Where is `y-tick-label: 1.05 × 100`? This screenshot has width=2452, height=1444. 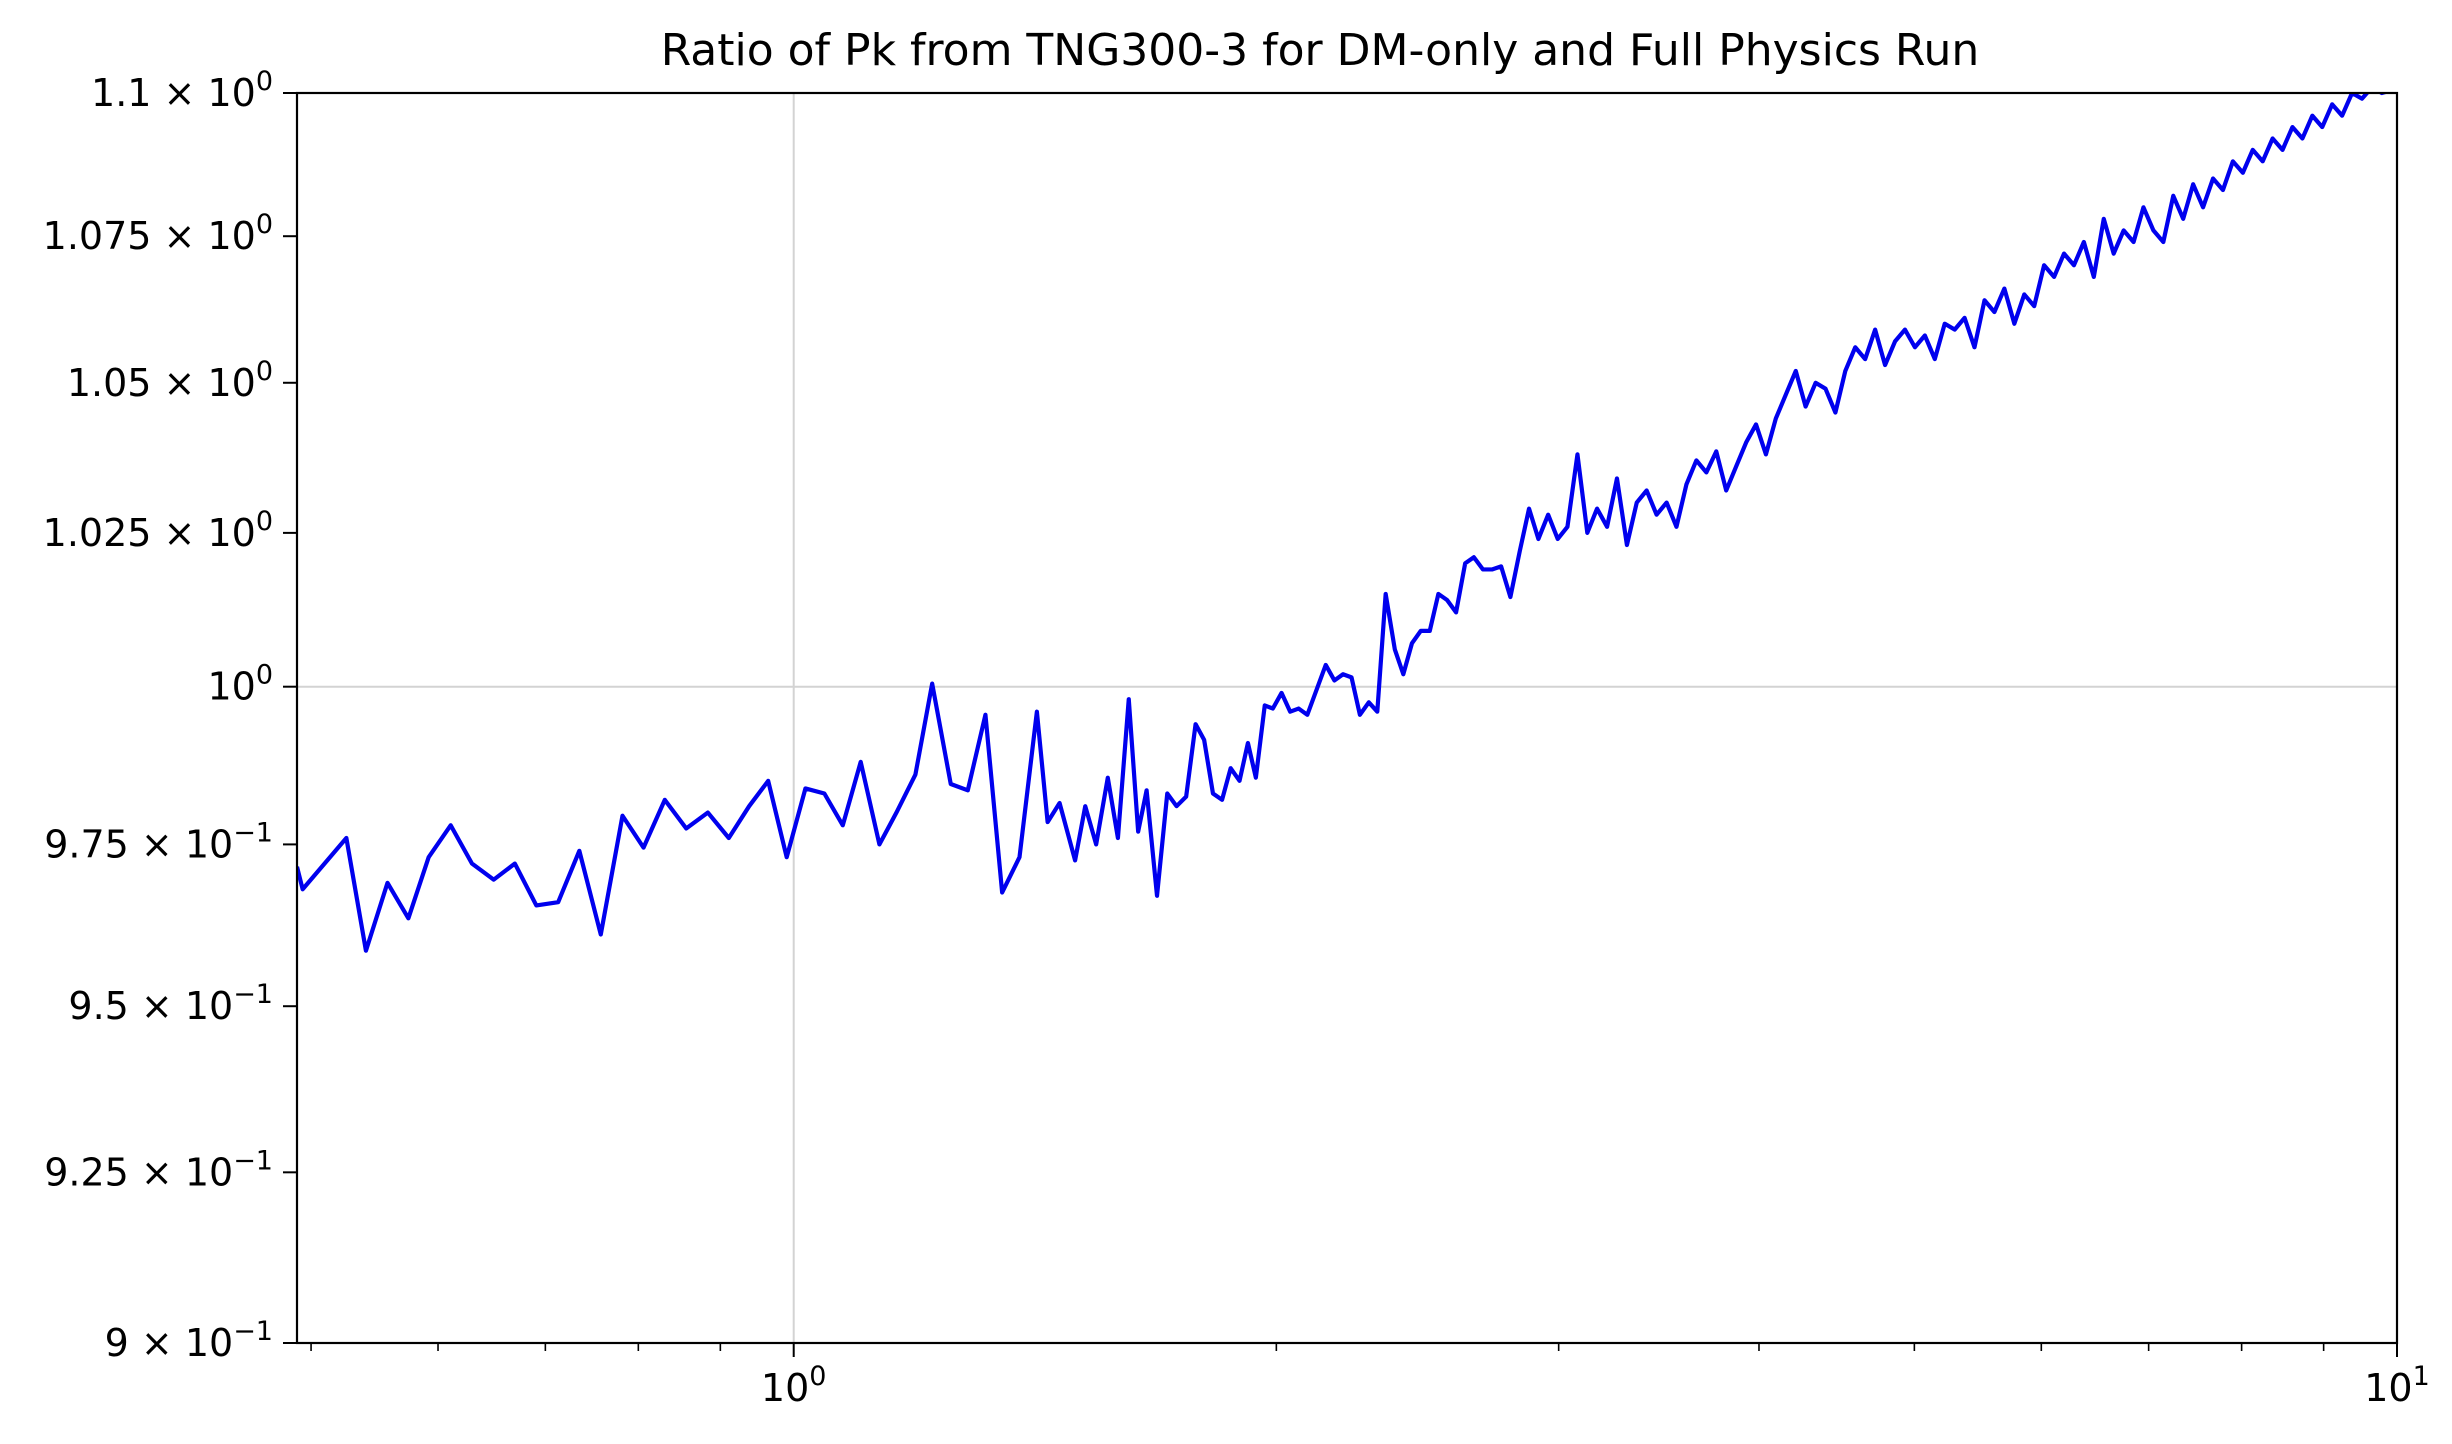 y-tick-label: 1.05 × 100 is located at coordinates (170, 380).